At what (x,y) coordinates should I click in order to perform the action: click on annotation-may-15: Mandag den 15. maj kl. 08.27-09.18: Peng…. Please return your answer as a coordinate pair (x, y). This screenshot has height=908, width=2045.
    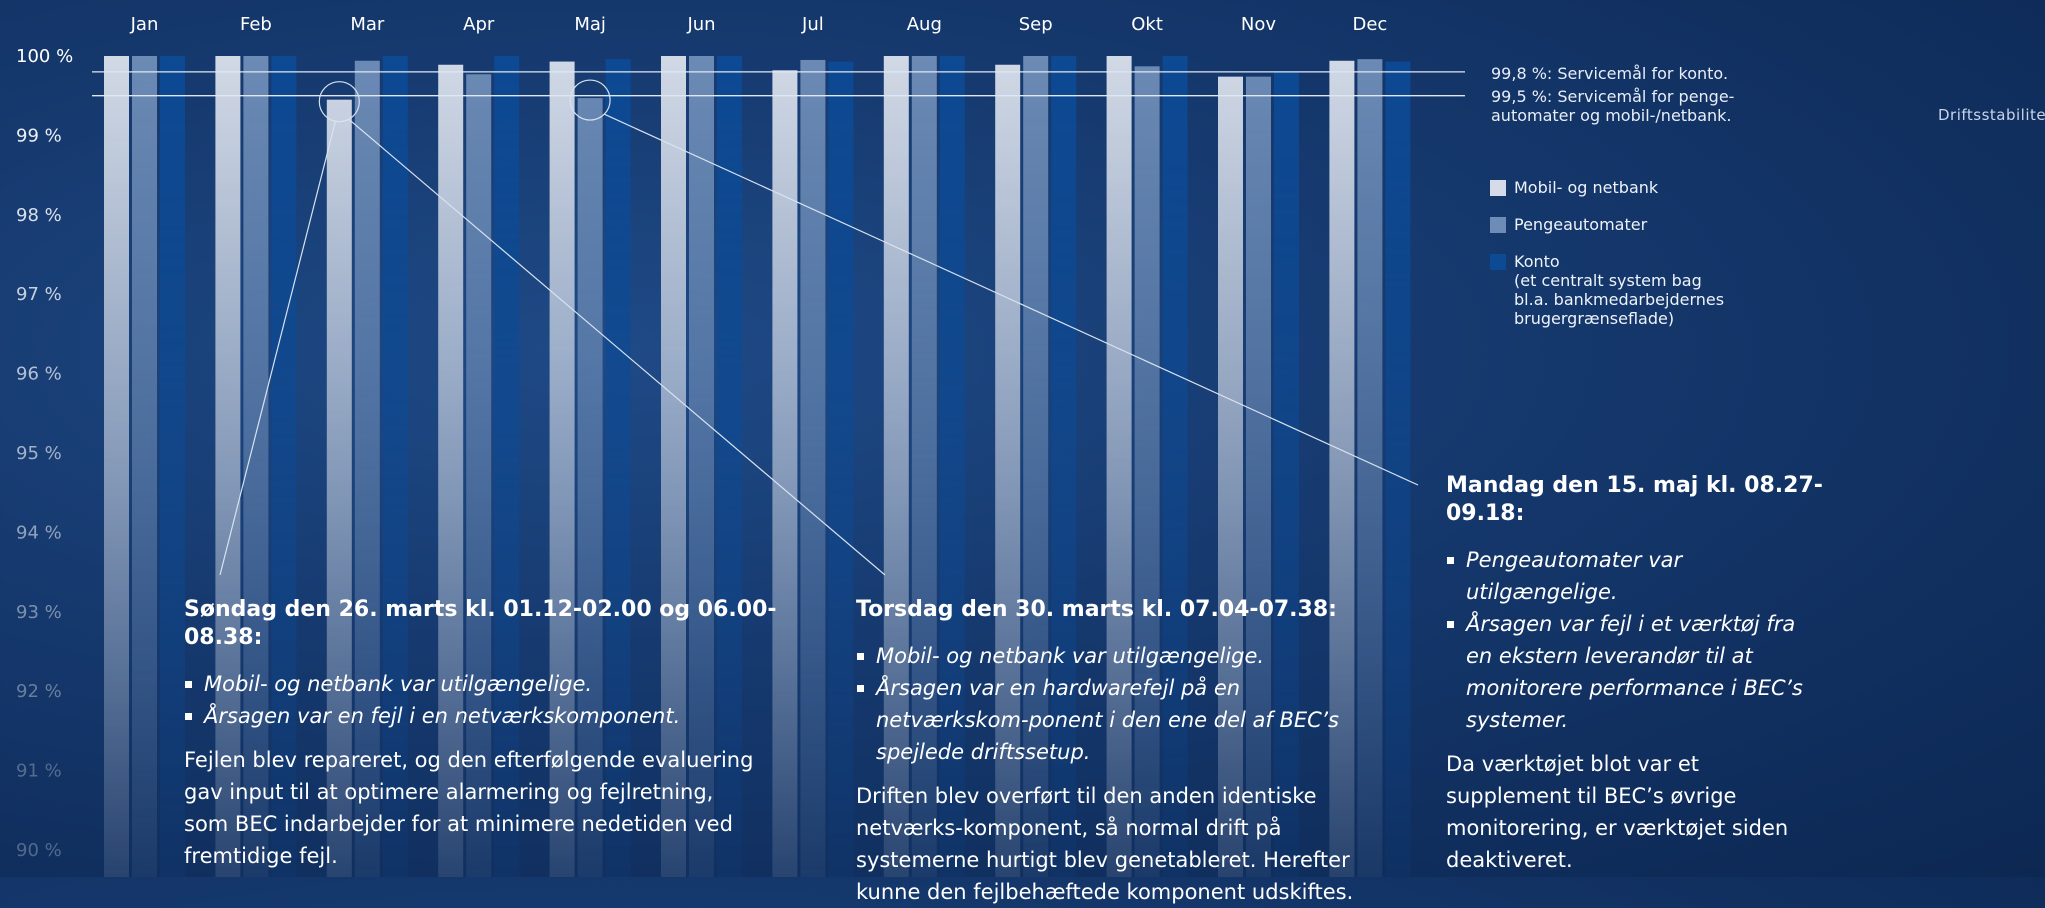
    Looking at the image, I should click on (1656, 674).